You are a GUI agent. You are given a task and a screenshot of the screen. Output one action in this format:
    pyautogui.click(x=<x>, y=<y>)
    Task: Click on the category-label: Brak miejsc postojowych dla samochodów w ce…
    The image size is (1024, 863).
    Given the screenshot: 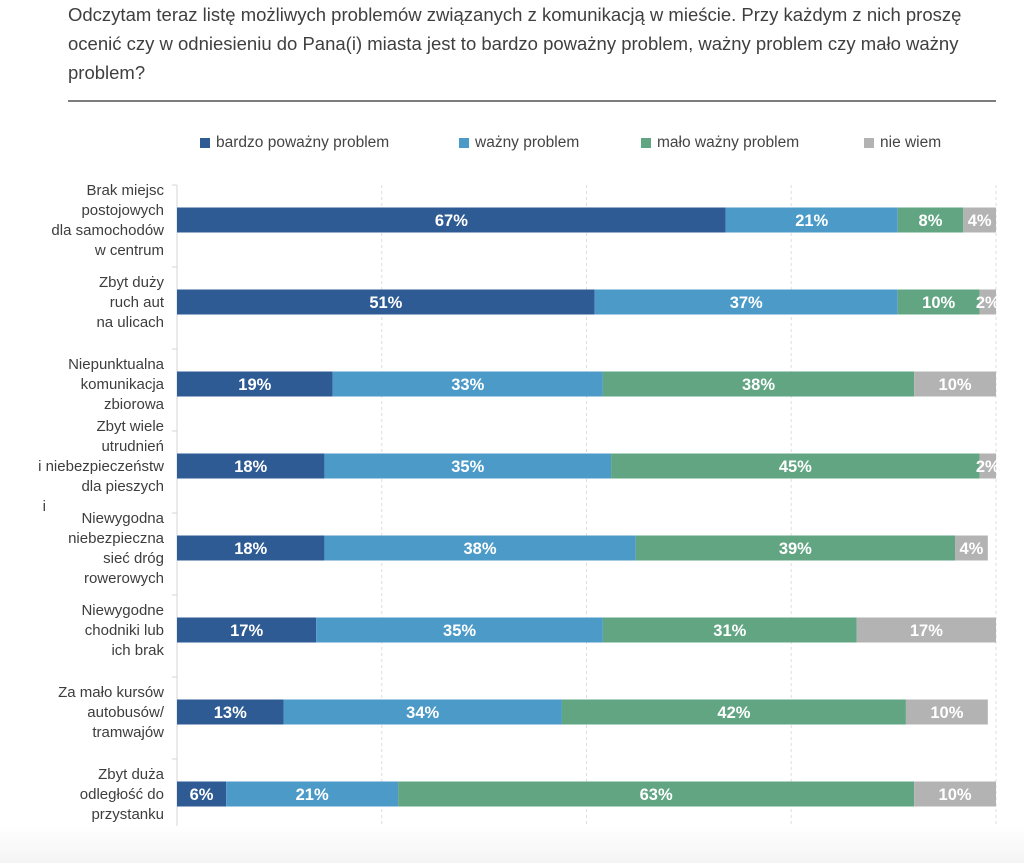 What is the action you would take?
    pyautogui.click(x=107, y=220)
    